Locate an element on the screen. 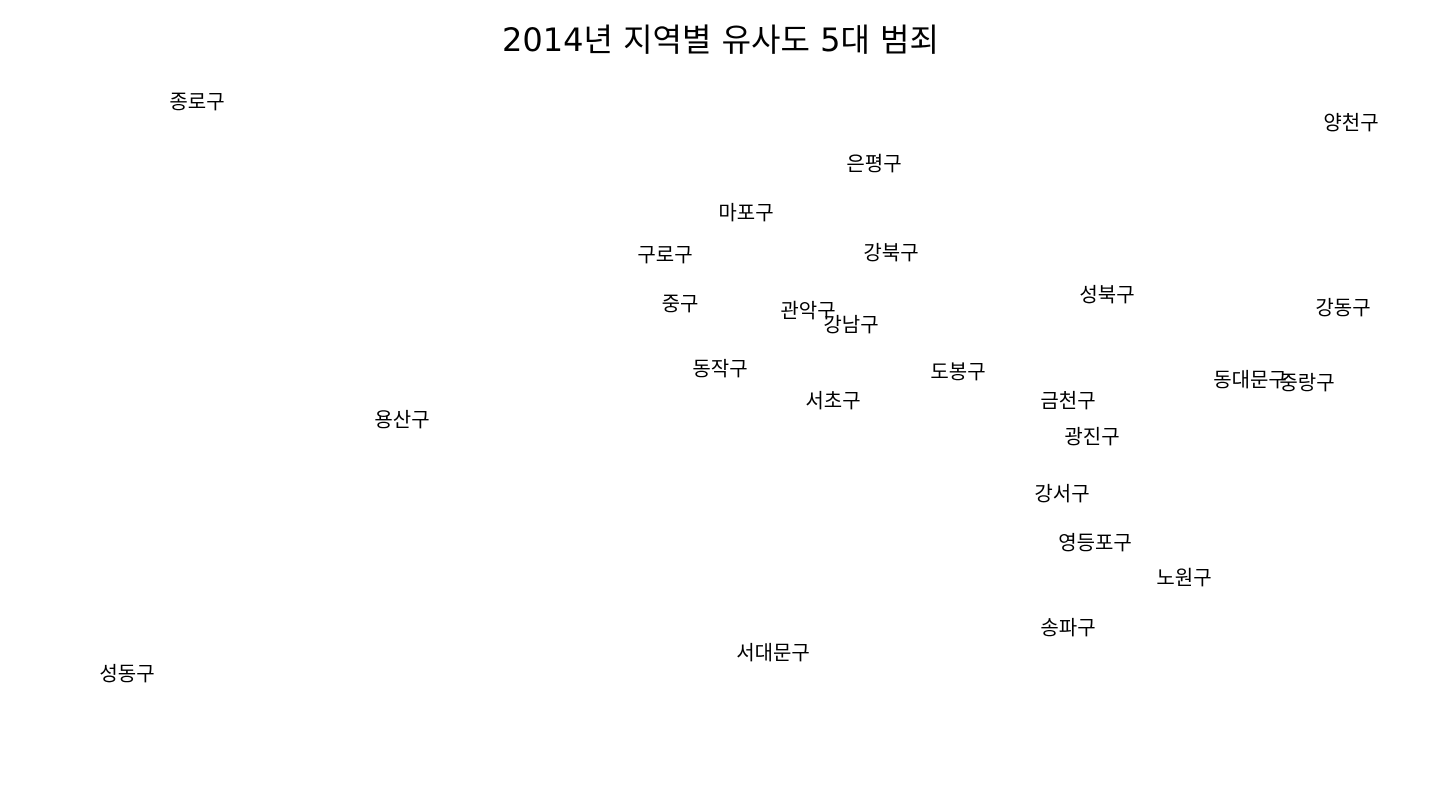  point-label: 관악구 is located at coordinates (807, 311).